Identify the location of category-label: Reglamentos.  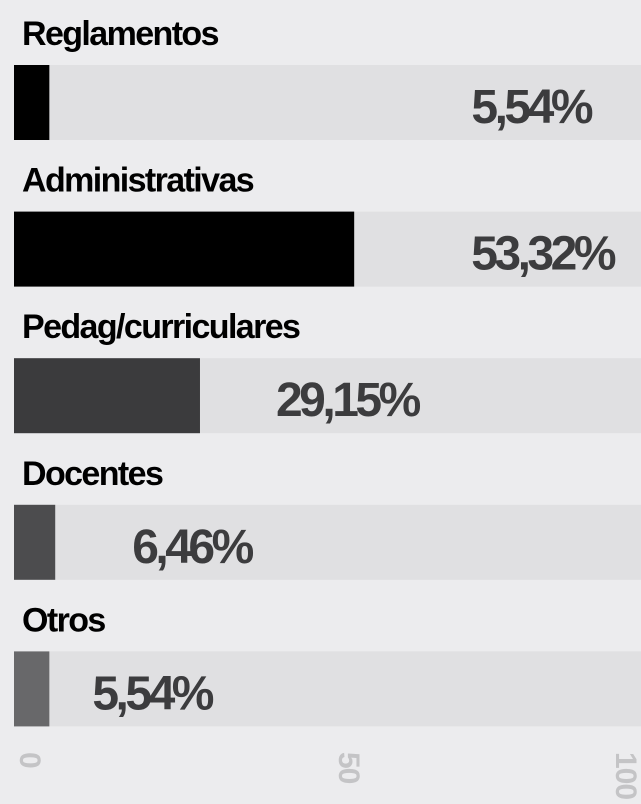
(120, 34).